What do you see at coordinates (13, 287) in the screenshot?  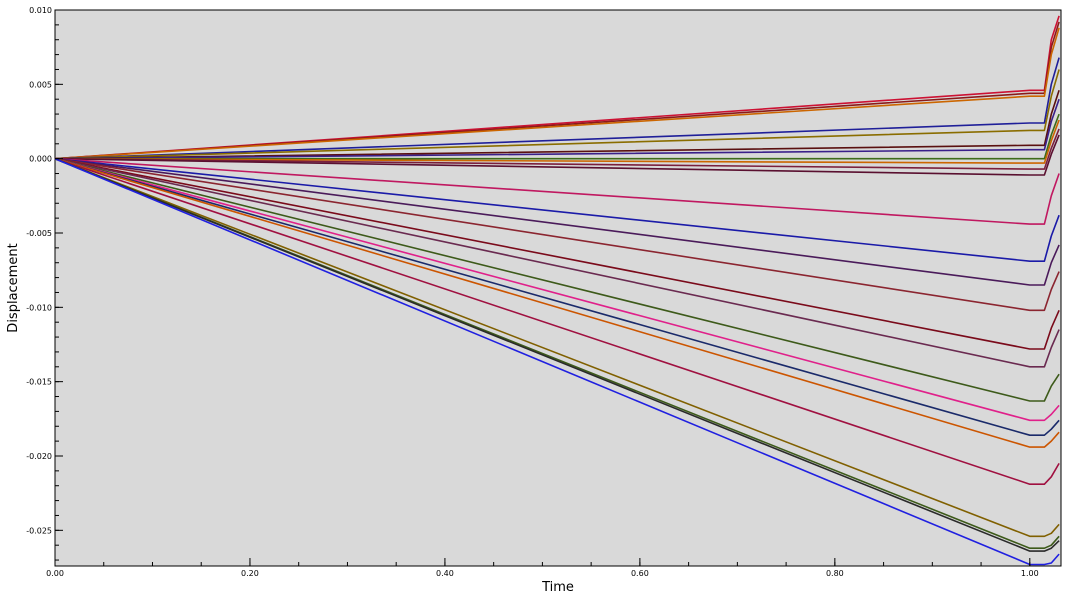 I see `y-axis-title: Displacement` at bounding box center [13, 287].